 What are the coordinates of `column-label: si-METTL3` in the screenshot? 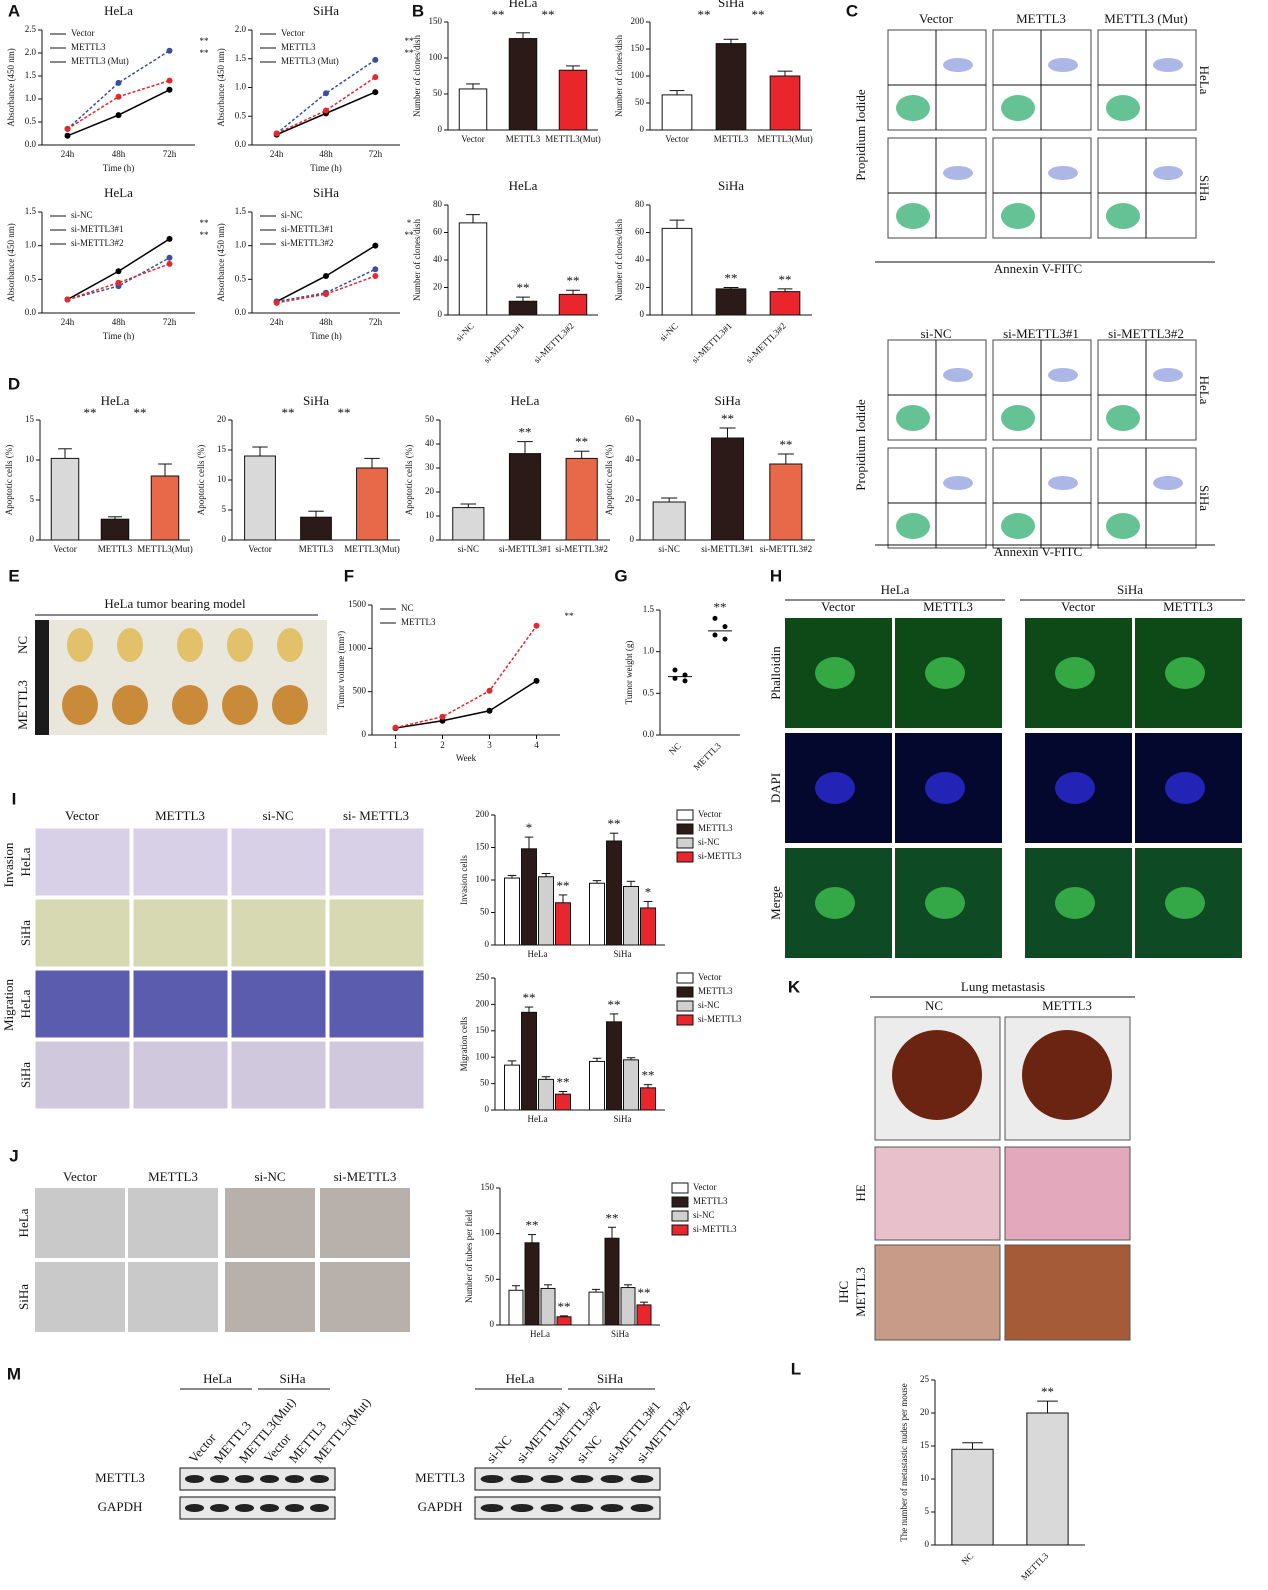 It's located at (365, 1176).